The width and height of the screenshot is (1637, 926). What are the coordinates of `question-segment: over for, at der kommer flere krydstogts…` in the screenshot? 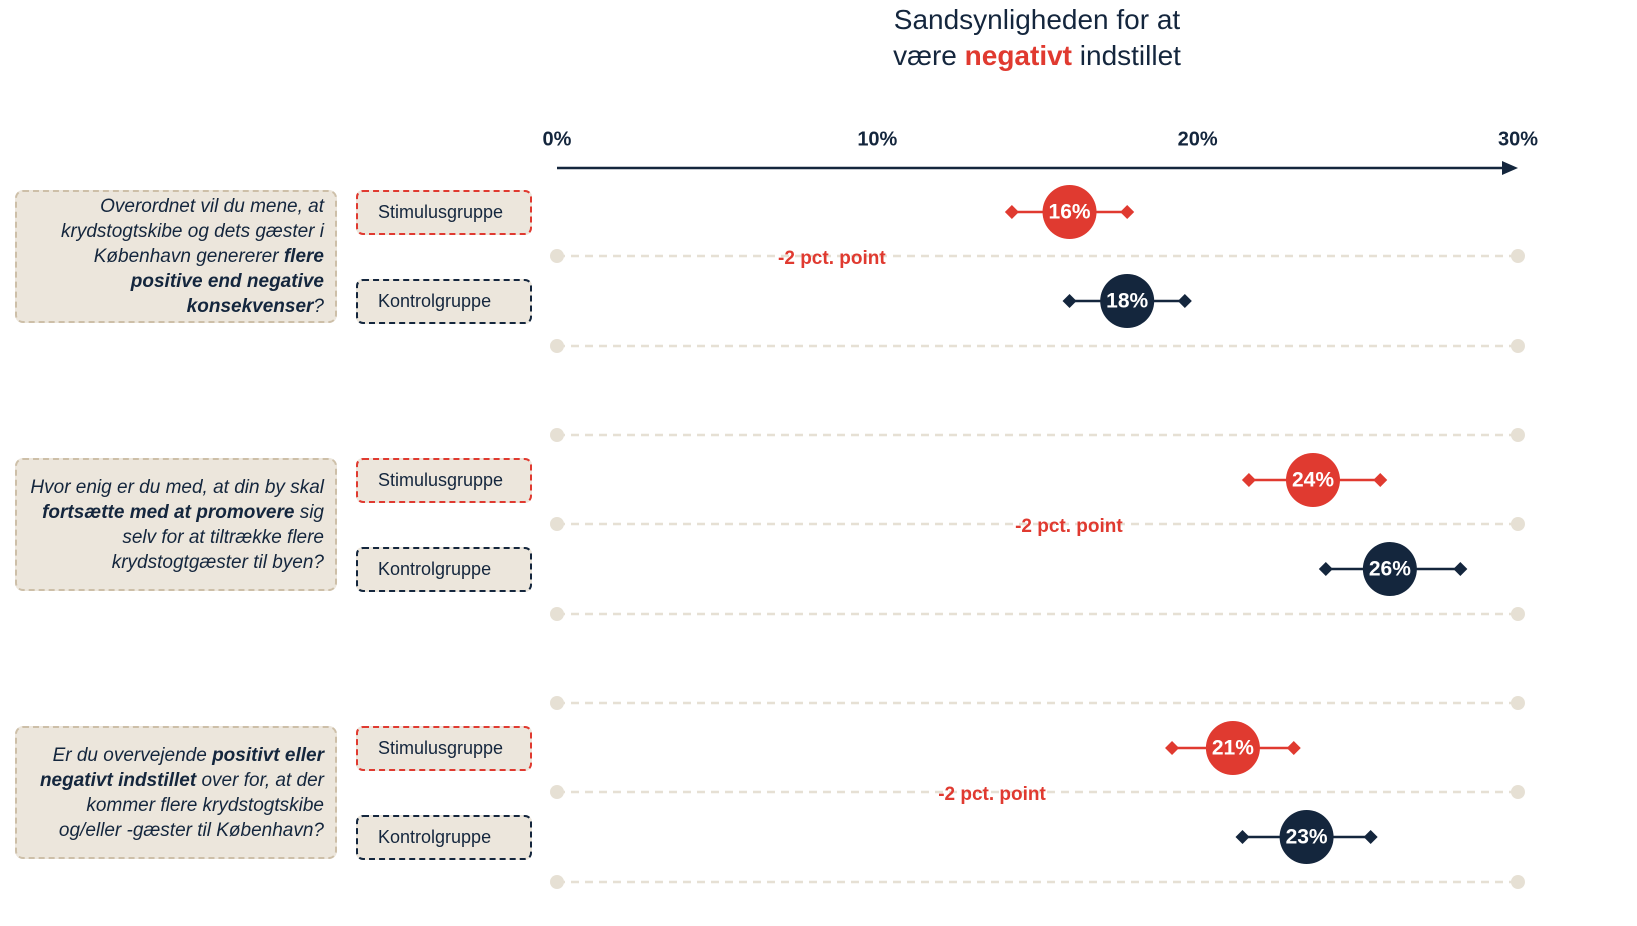 It's located at (194, 805).